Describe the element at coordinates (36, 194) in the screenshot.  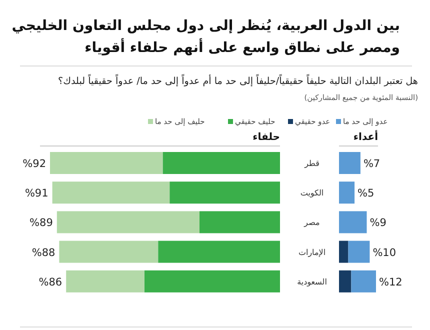
I see `annotation: %91` at that location.